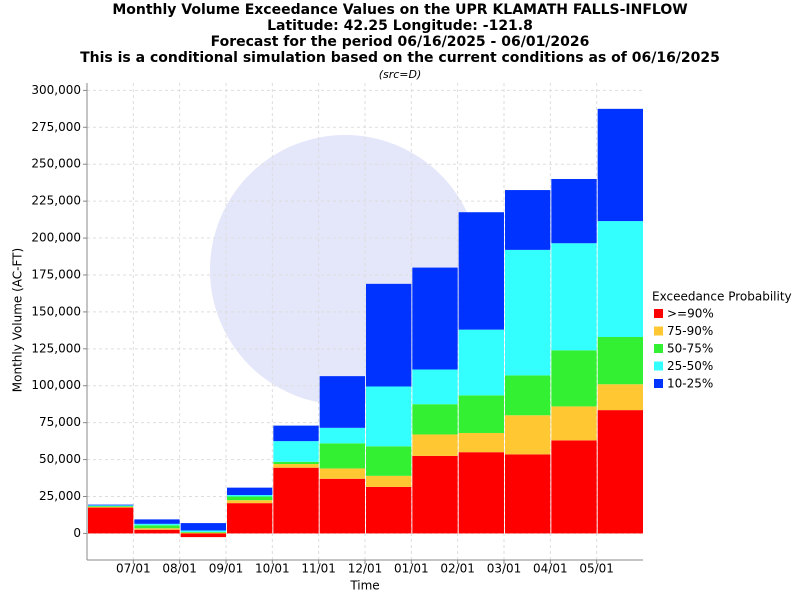  Describe the element at coordinates (550, 569) in the screenshot. I see `x-tick-label: 04/01` at that location.